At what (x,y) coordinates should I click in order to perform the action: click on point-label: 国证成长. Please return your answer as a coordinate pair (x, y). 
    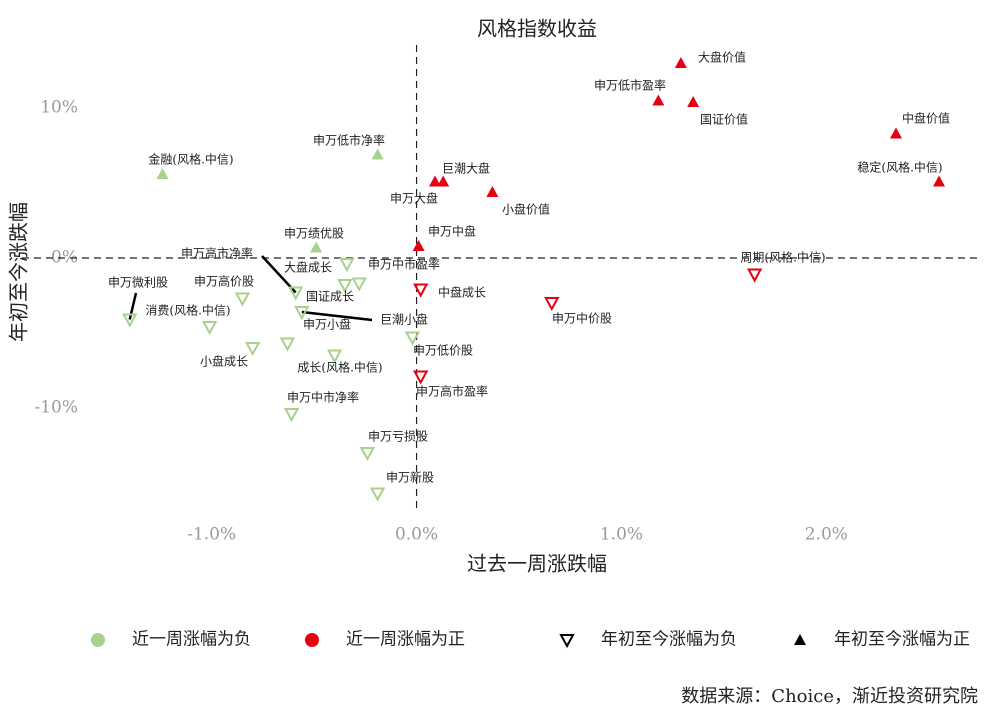
    Looking at the image, I should click on (330, 297).